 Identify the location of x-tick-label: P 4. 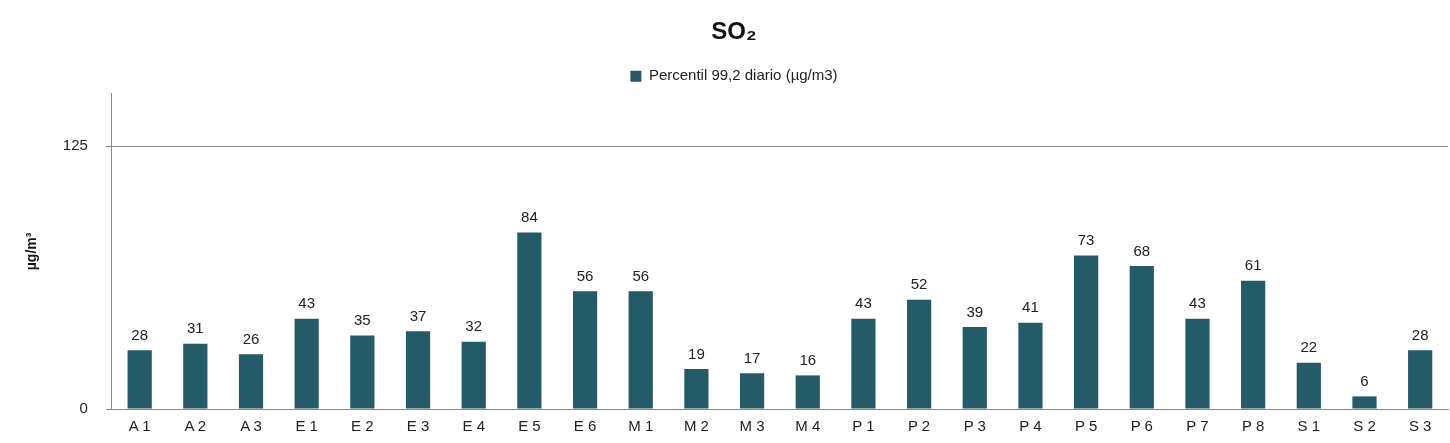
(1030, 426).